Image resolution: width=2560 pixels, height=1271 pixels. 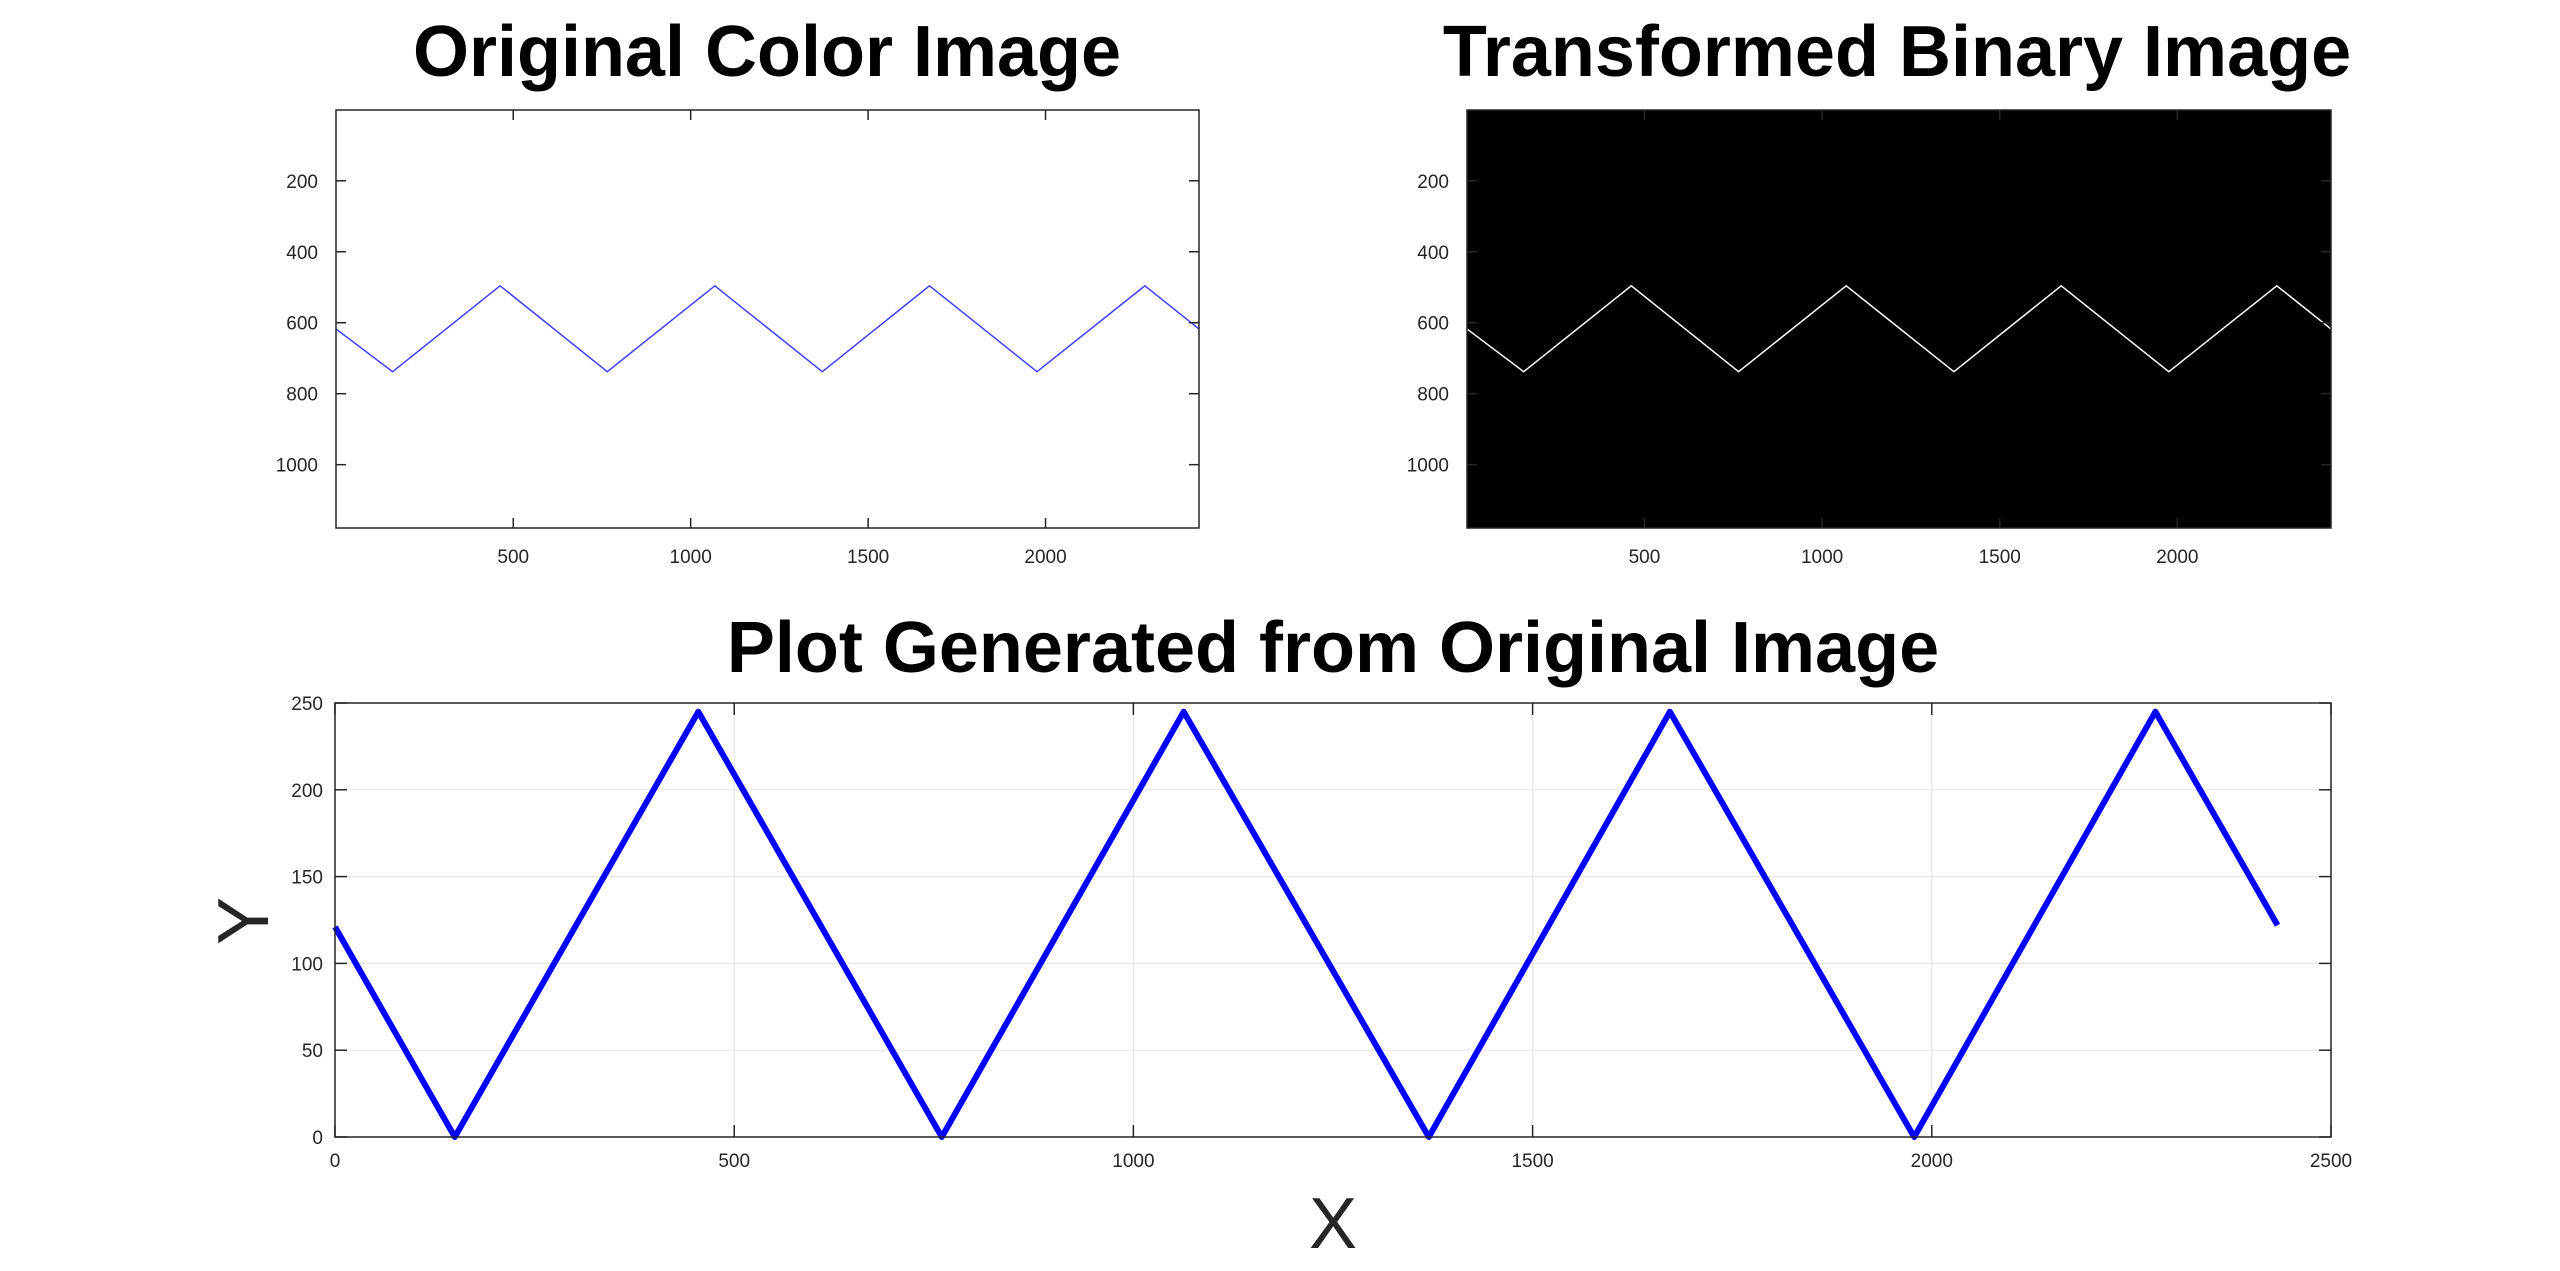 I want to click on y-tick-label: 100, so click(x=307, y=964).